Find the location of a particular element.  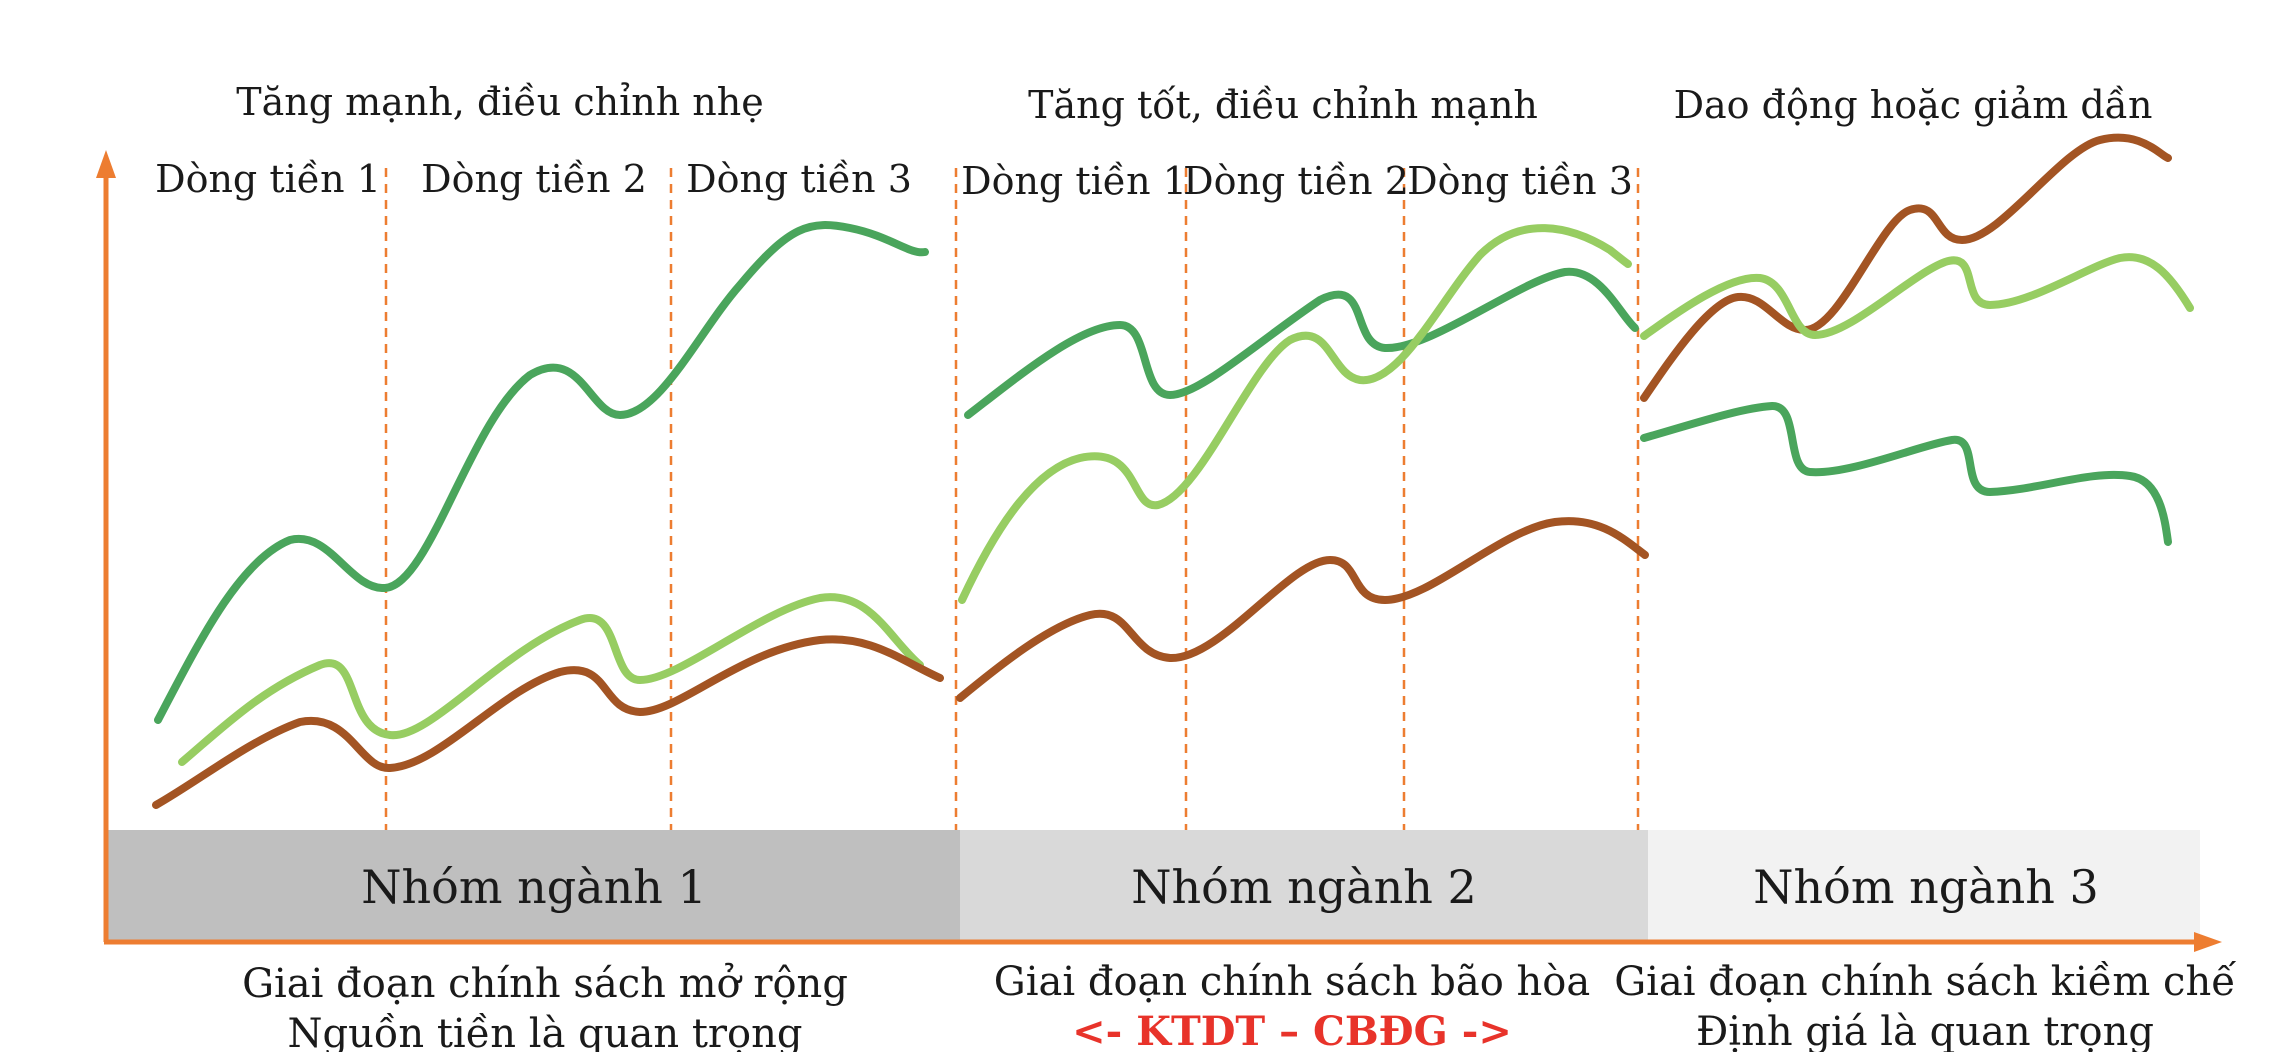

phase-2-flow-3: Dòng tiền 3 is located at coordinates (1520, 181).